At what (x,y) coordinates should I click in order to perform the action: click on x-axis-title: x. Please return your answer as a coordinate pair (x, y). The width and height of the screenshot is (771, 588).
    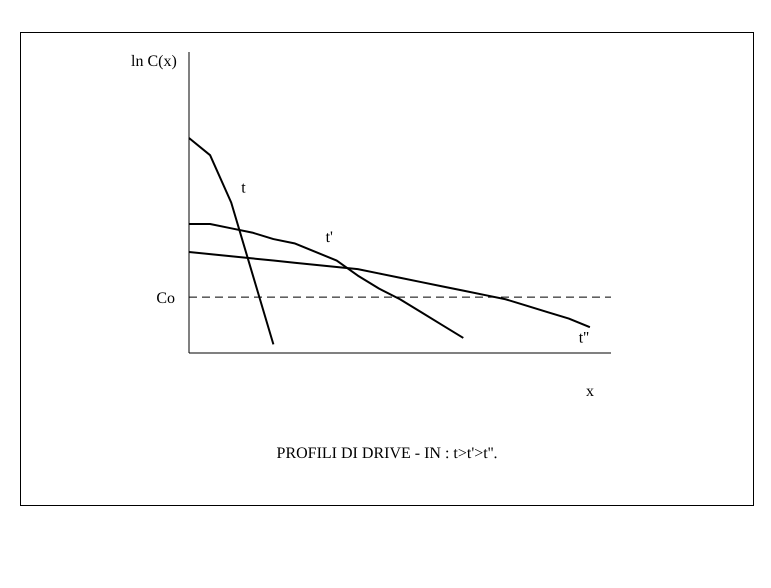
    Looking at the image, I should click on (590, 392).